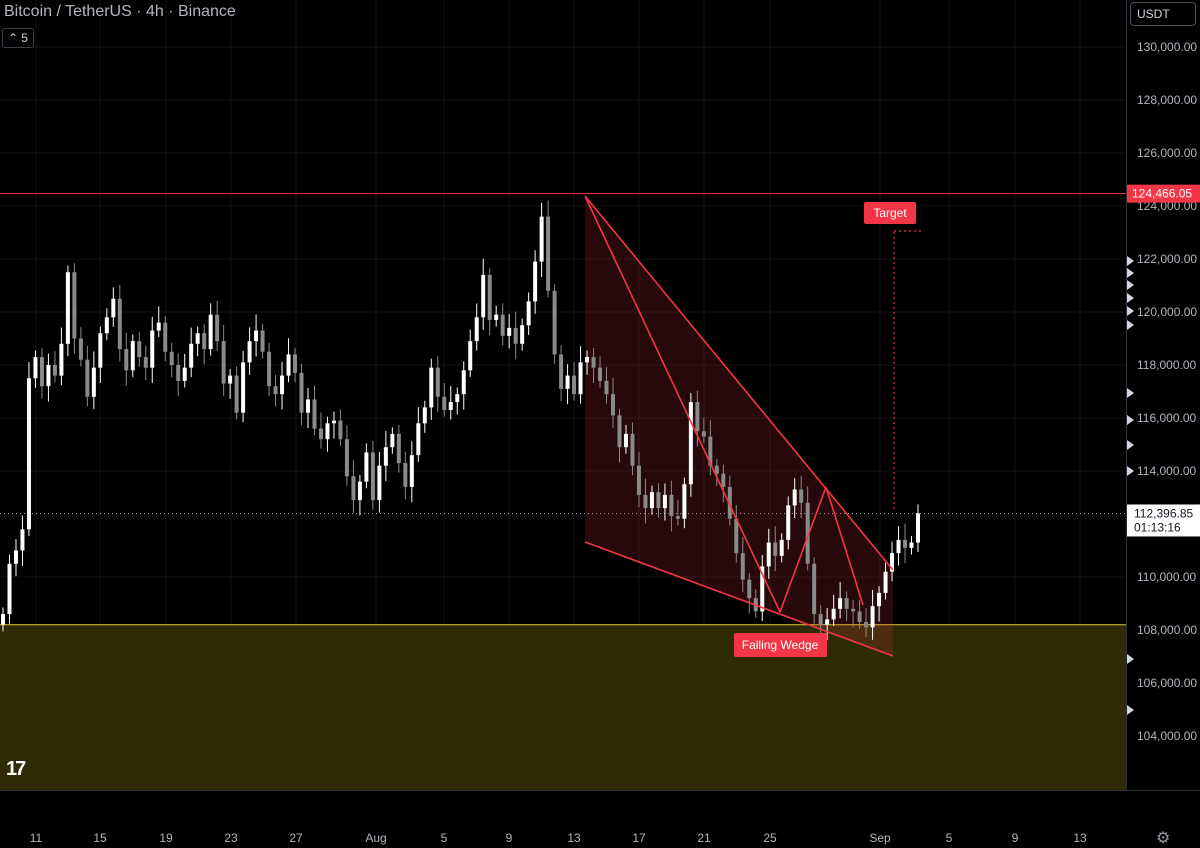 Image resolution: width=1200 pixels, height=848 pixels. Describe the element at coordinates (296, 838) in the screenshot. I see `time-tick-label: 27` at that location.